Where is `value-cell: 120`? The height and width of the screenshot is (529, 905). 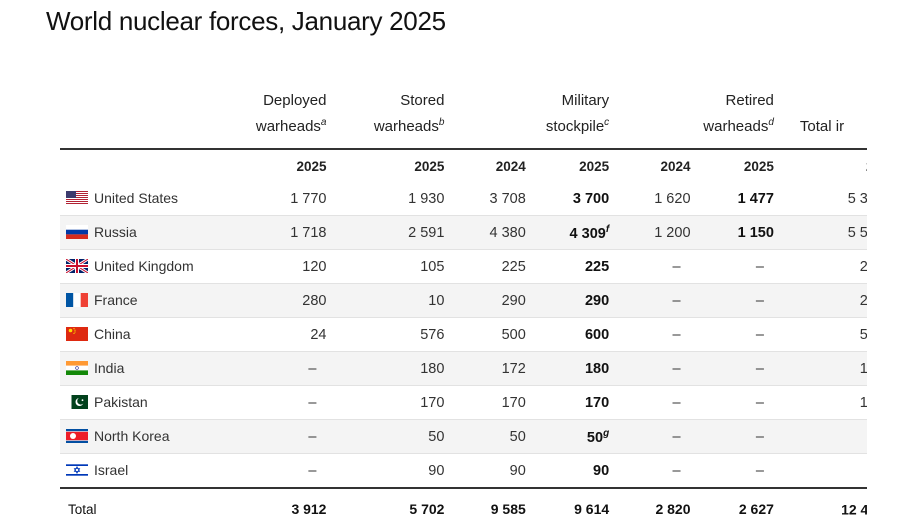 value-cell: 120 is located at coordinates (314, 266).